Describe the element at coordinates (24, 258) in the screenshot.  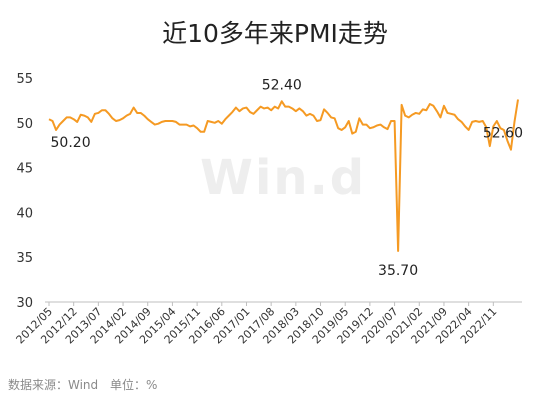
I see `y-tick-label: 35` at that location.